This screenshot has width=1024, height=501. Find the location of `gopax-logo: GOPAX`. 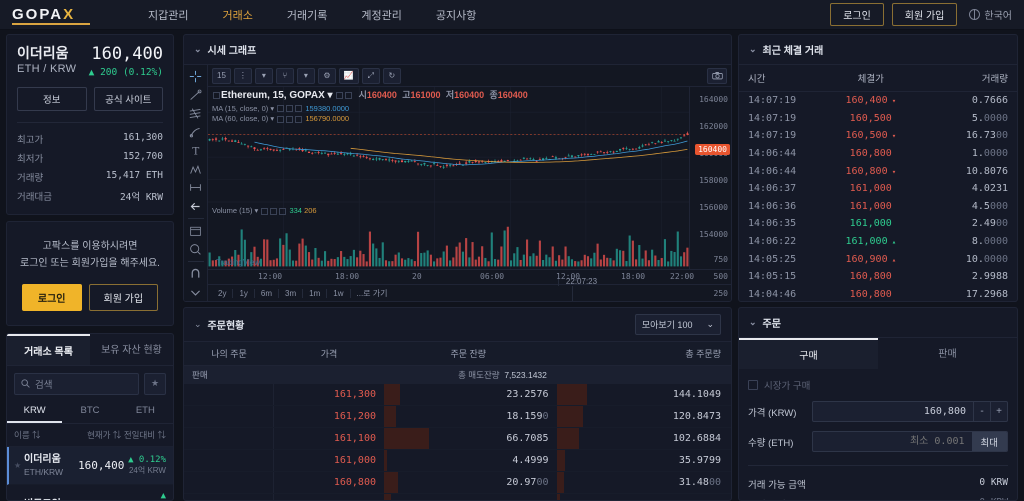

gopax-logo: GOPAX is located at coordinates (57, 15).